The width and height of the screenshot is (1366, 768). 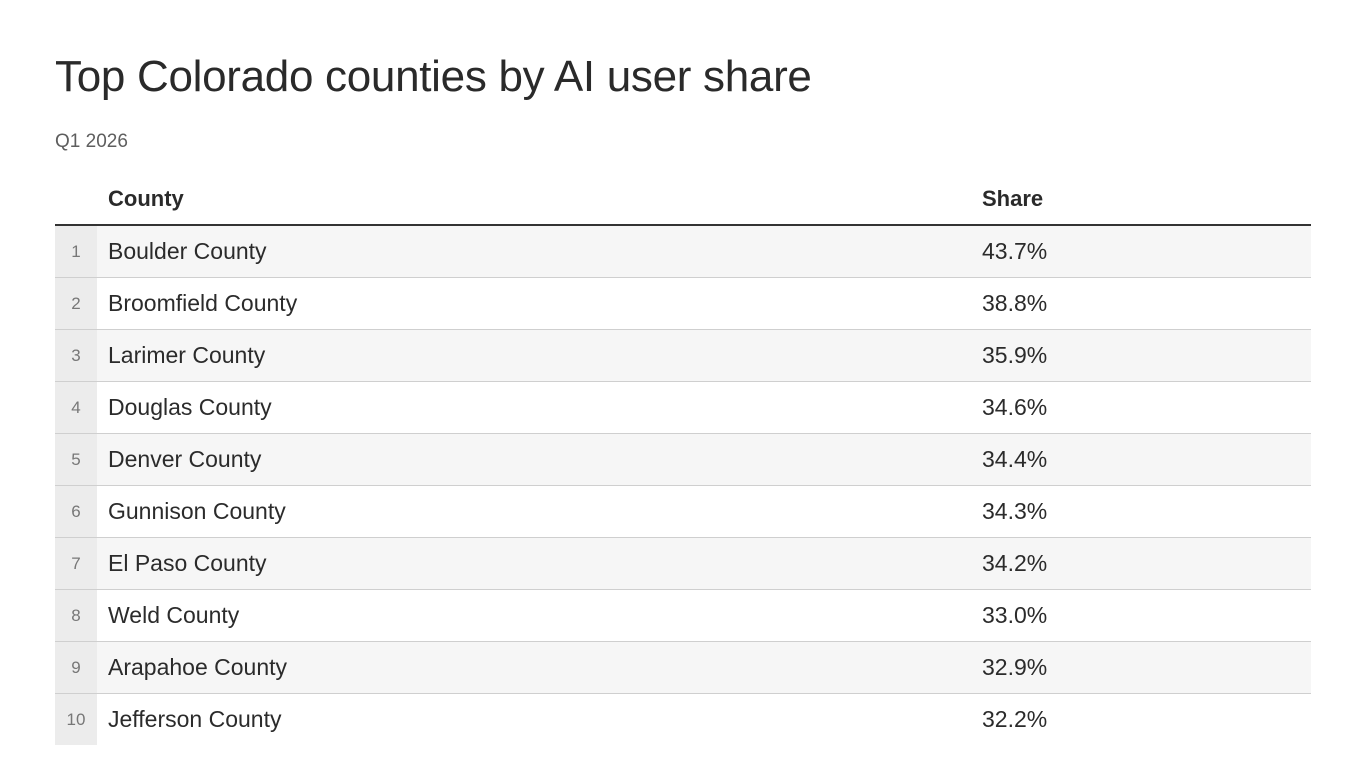 What do you see at coordinates (1146, 355) in the screenshot?
I see `share-value: 35.9%` at bounding box center [1146, 355].